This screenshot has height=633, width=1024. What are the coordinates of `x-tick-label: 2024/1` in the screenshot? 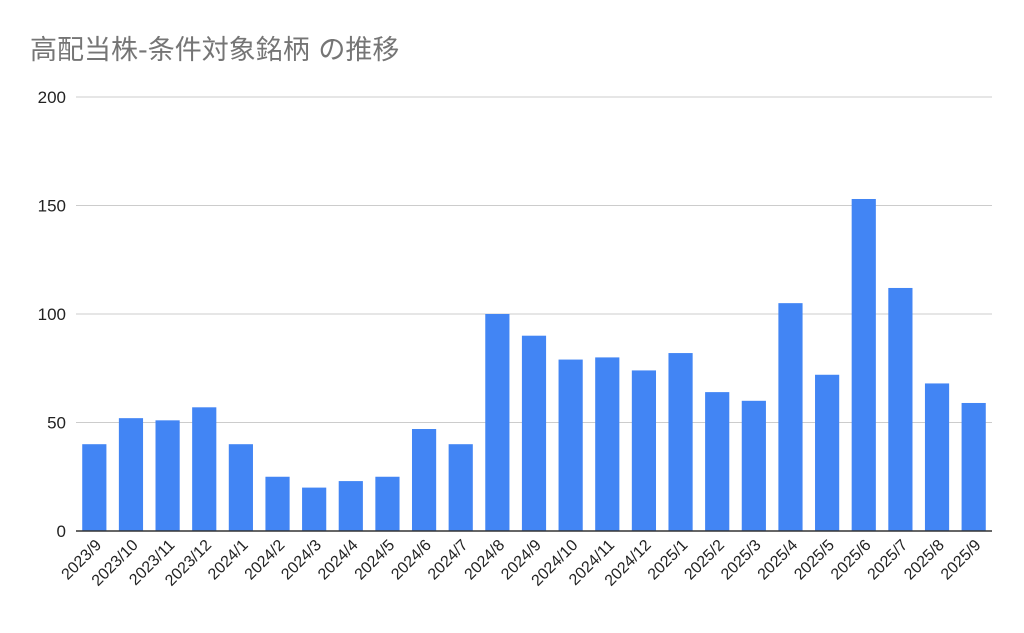 It's located at (228, 560).